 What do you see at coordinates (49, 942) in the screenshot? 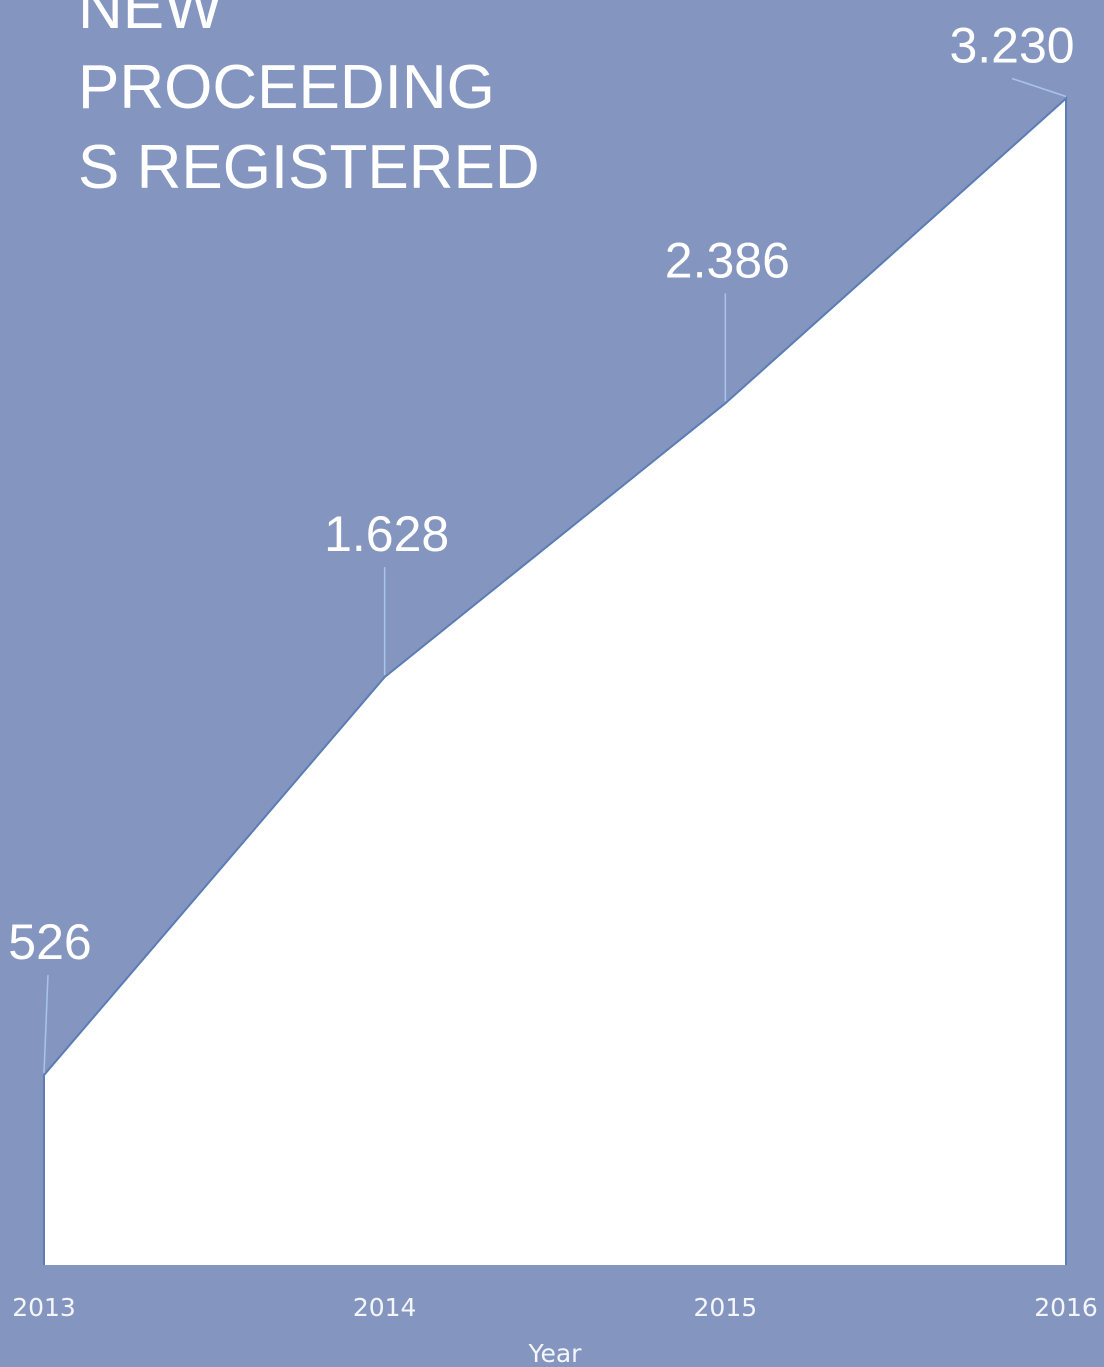
I see `value-label: 526` at bounding box center [49, 942].